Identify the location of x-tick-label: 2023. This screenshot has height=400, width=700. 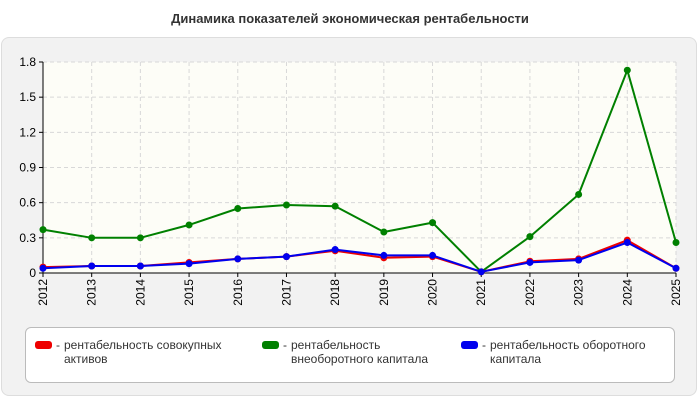
(579, 292).